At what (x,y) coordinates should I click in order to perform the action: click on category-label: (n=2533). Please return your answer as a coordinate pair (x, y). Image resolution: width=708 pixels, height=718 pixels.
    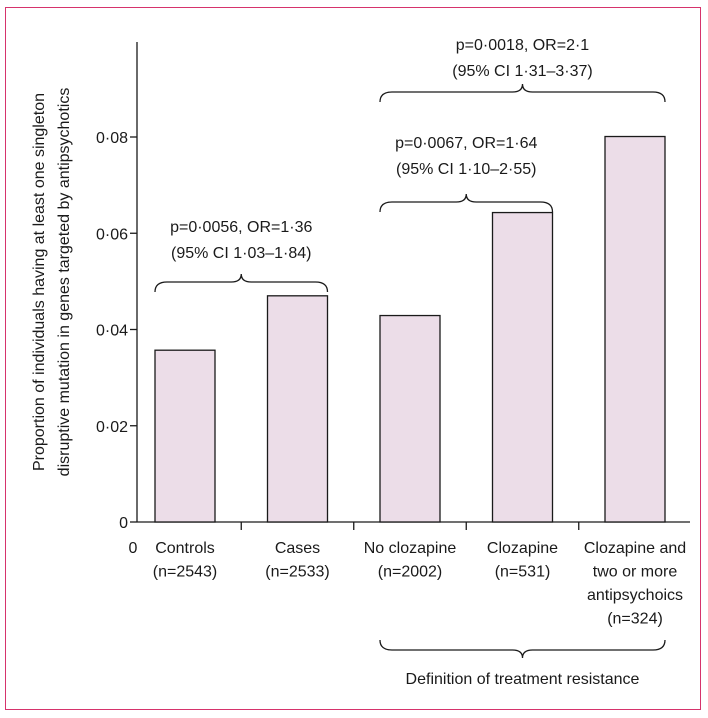
    Looking at the image, I should click on (297, 572).